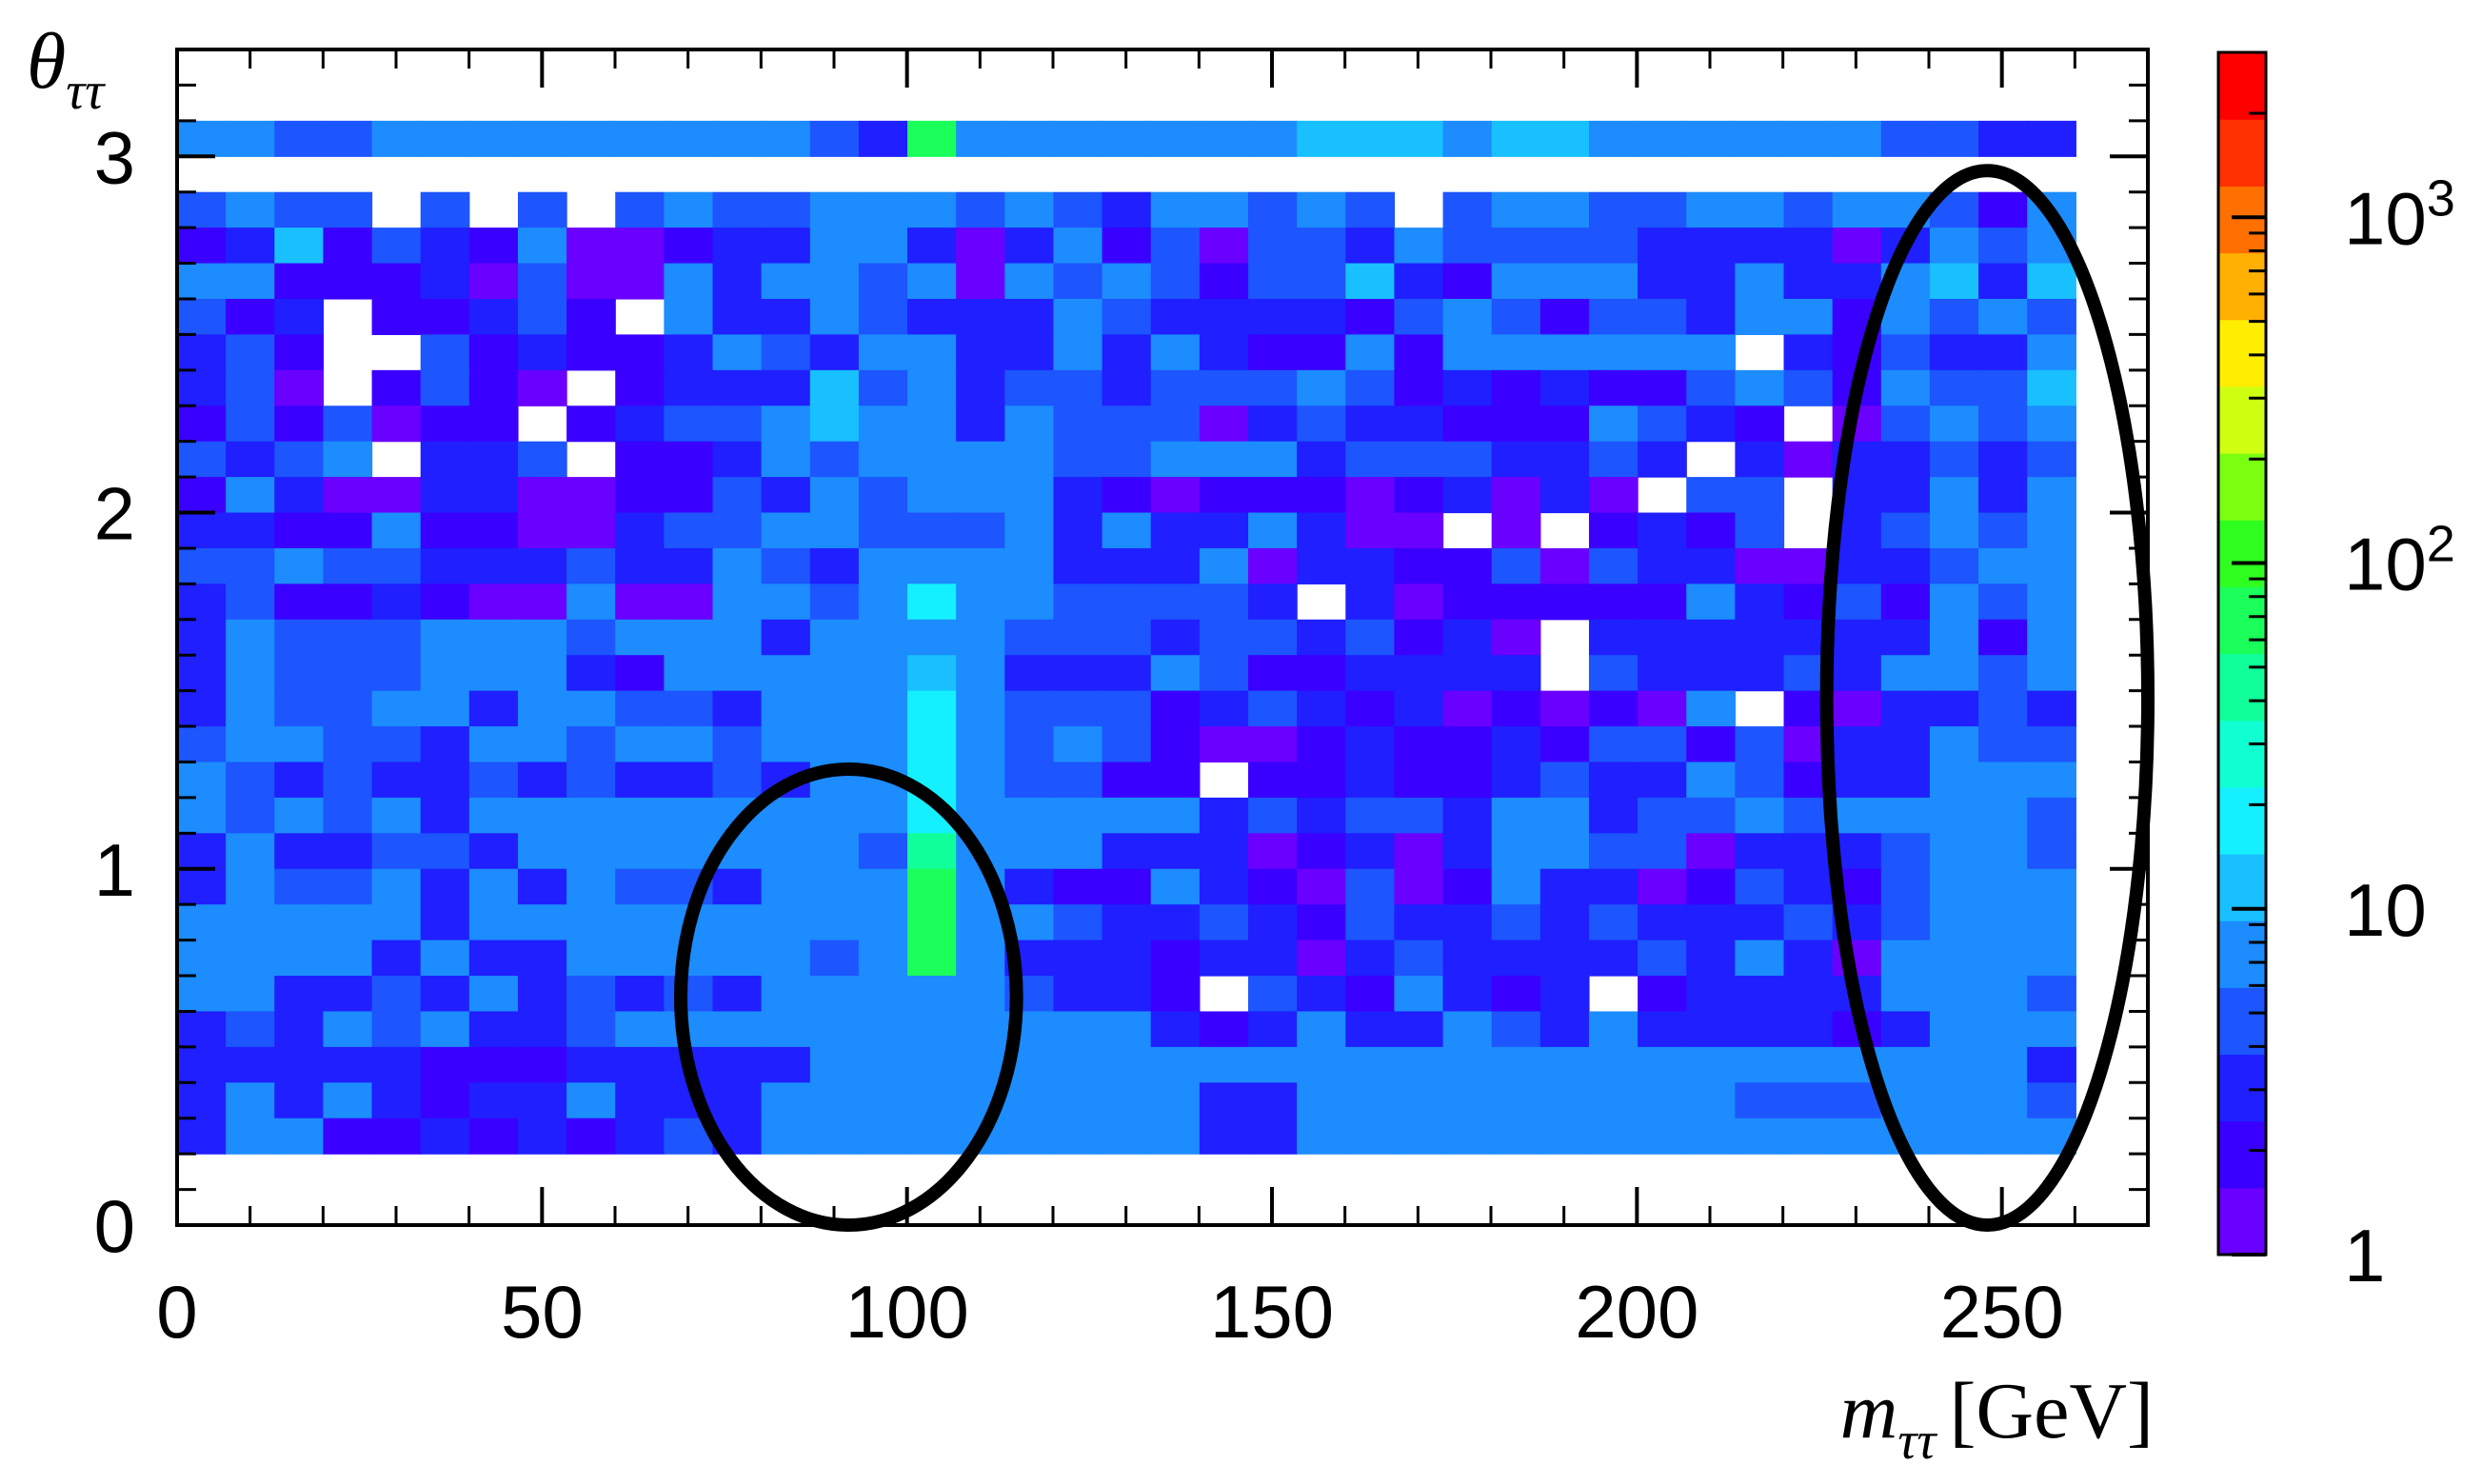 The image size is (2483, 1484). I want to click on colorbar-label: 102, so click(2399, 561).